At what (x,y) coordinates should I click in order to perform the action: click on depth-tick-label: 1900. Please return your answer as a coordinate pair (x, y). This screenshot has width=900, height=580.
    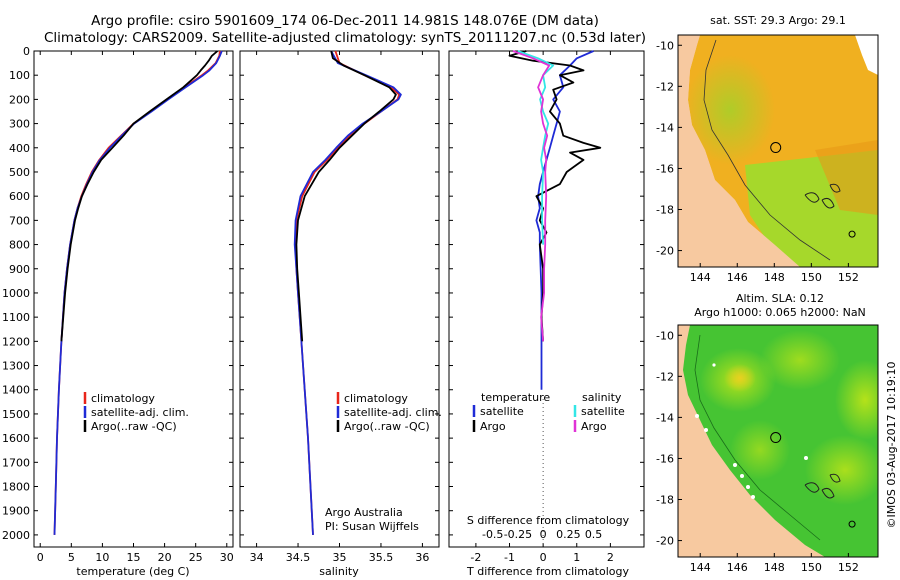
    Looking at the image, I should click on (16, 511).